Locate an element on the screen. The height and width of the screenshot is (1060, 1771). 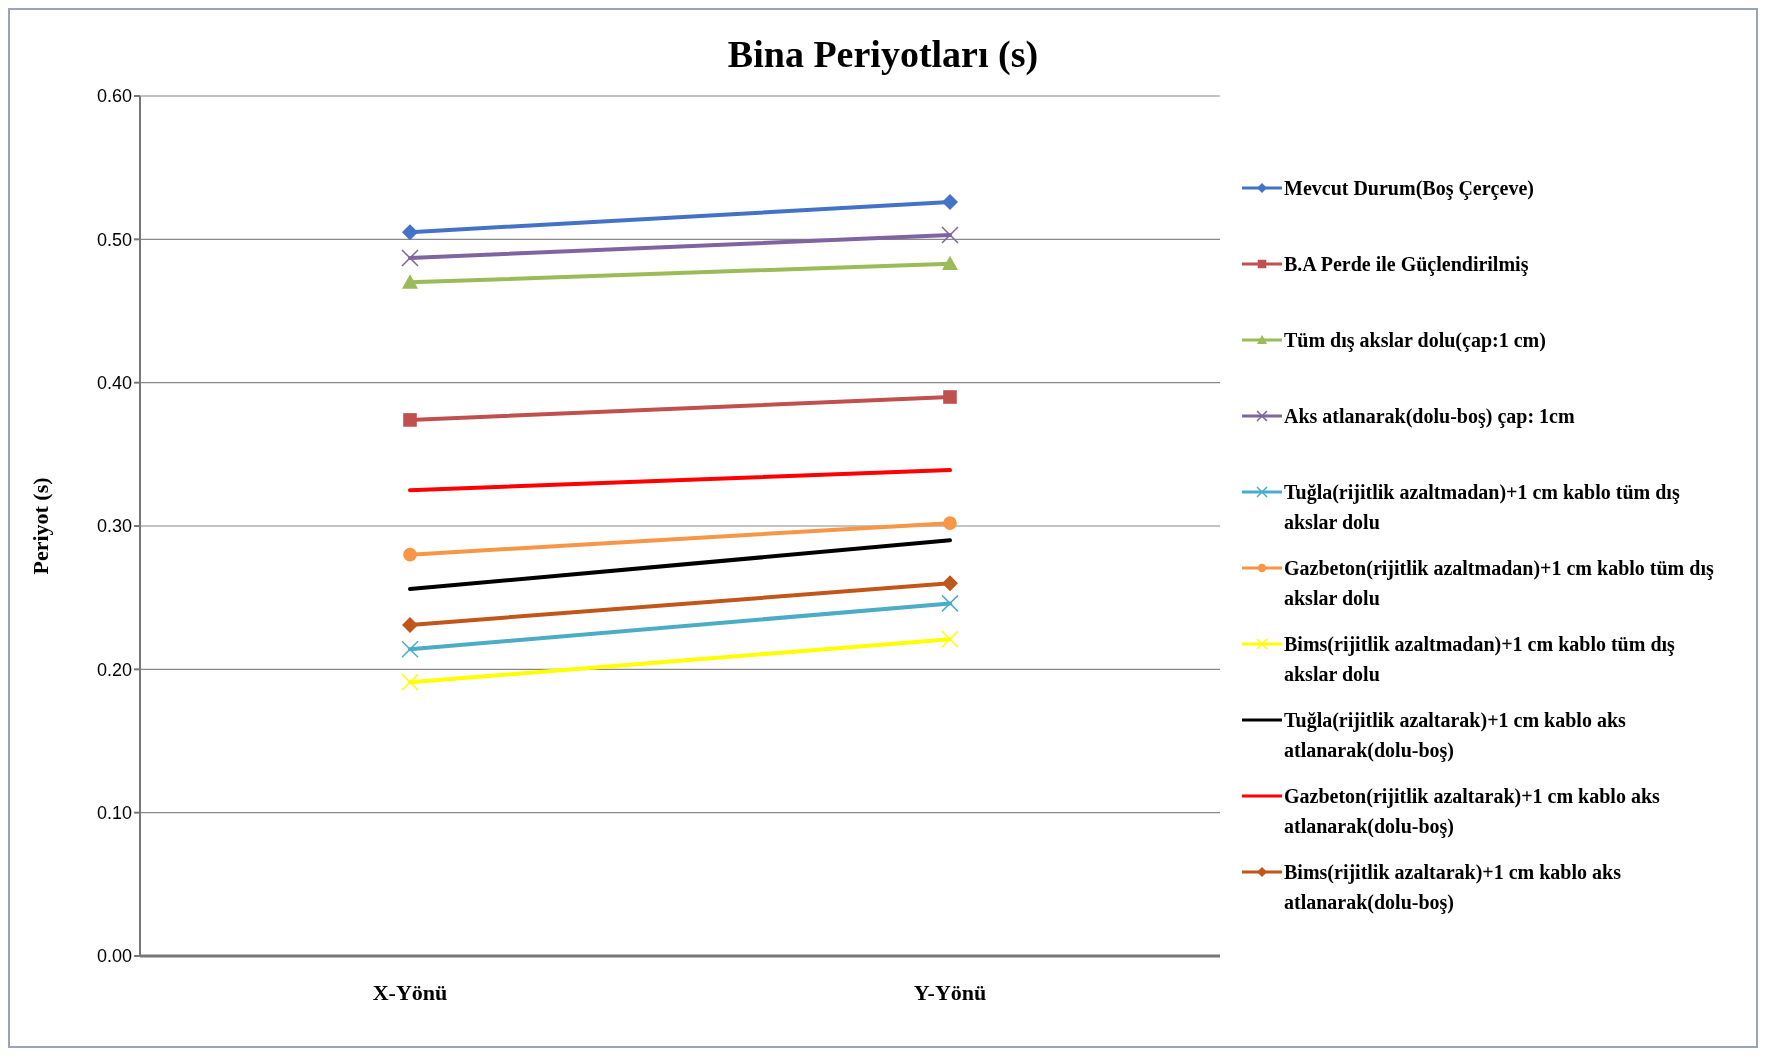
legend-label: Bims(rijitlik azaltarak)+1 cm kablo aks atlanarak(dolu-boş) is located at coordinates (1453, 888).